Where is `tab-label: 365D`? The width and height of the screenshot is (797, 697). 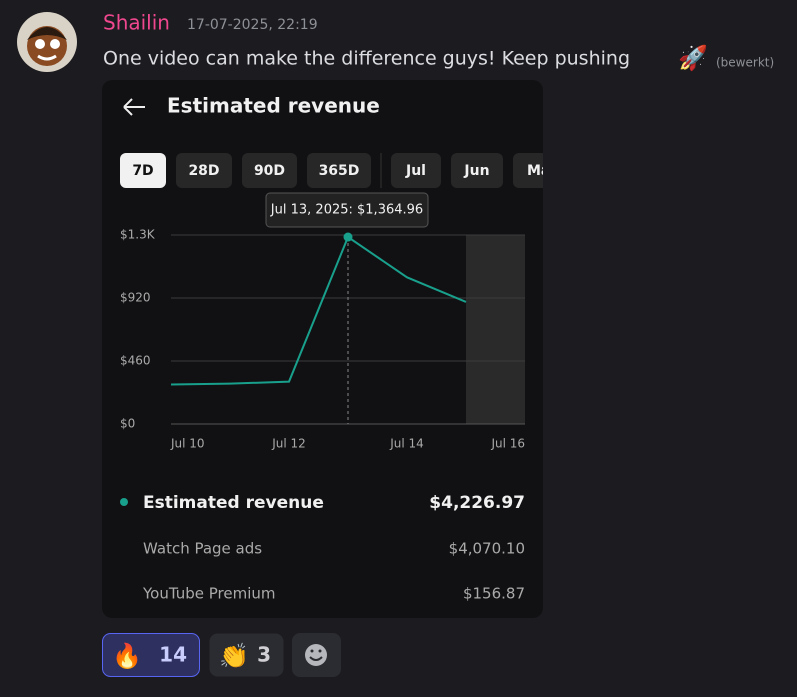 tab-label: 365D is located at coordinates (339, 171).